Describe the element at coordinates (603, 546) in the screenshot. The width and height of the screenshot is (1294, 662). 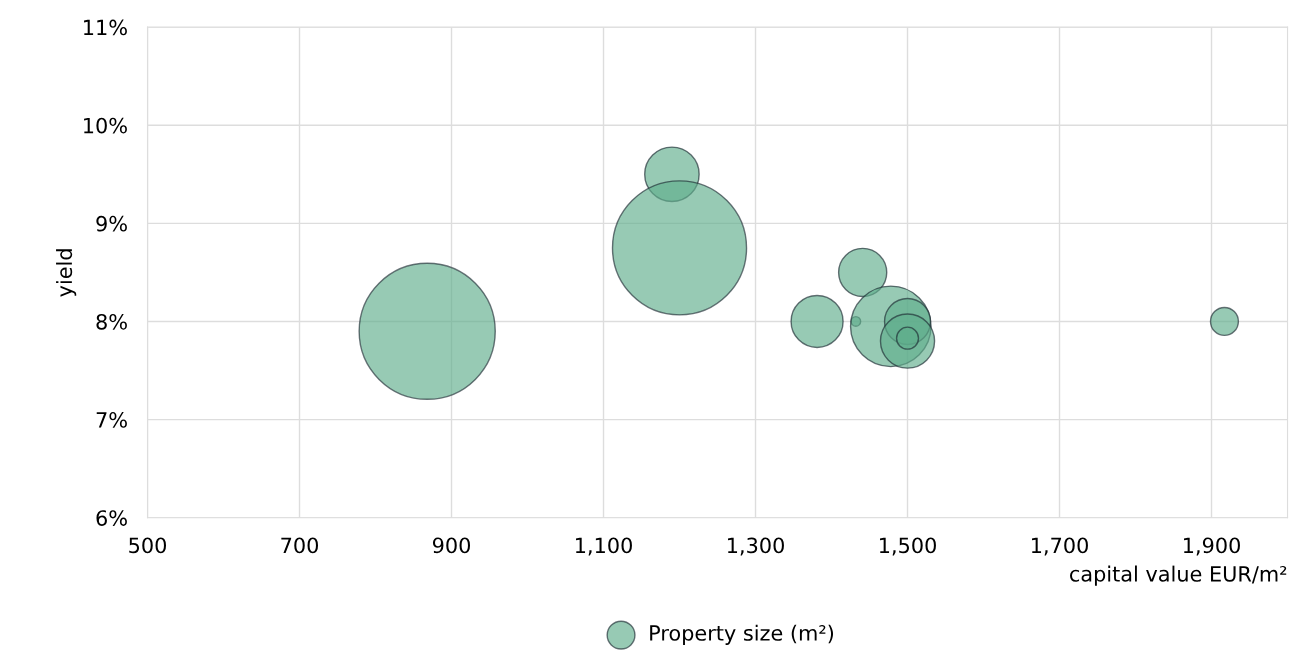
I see `x-tick-label: 1,100` at that location.